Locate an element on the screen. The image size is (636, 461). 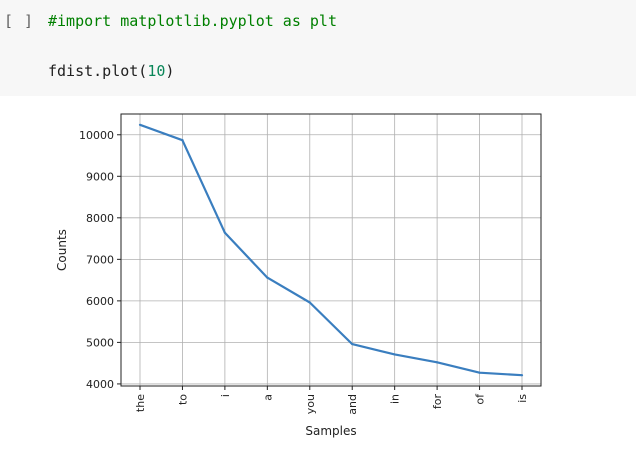
run-cell-indicator: [ ] is located at coordinates (19, 21).